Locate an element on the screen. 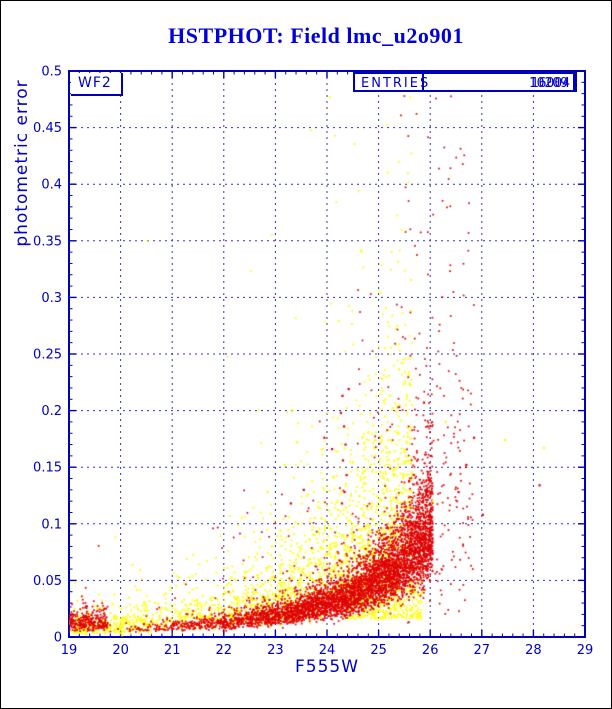 Image resolution: width=612 pixels, height=709 pixels. entries-value-1: 16004 is located at coordinates (550, 83).